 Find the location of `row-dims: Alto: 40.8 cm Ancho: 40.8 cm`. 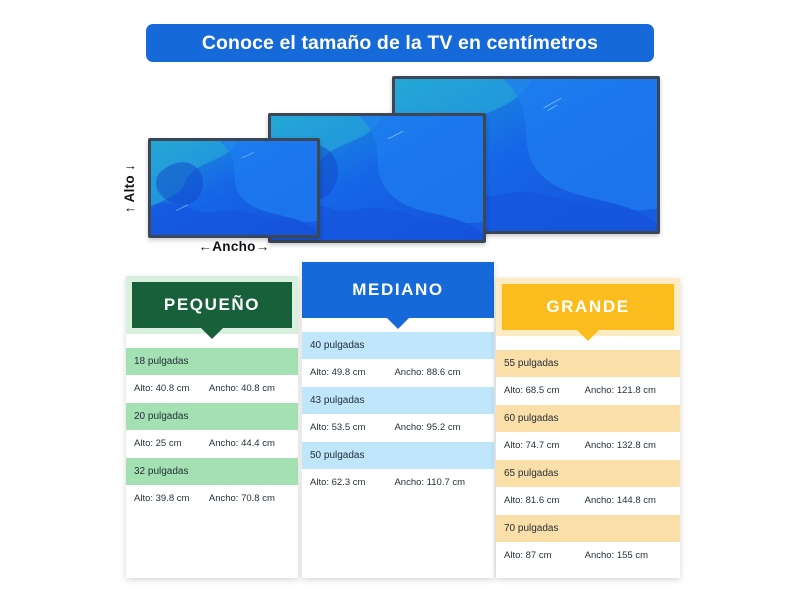

row-dims: Alto: 40.8 cm Ancho: 40.8 cm is located at coordinates (212, 389).